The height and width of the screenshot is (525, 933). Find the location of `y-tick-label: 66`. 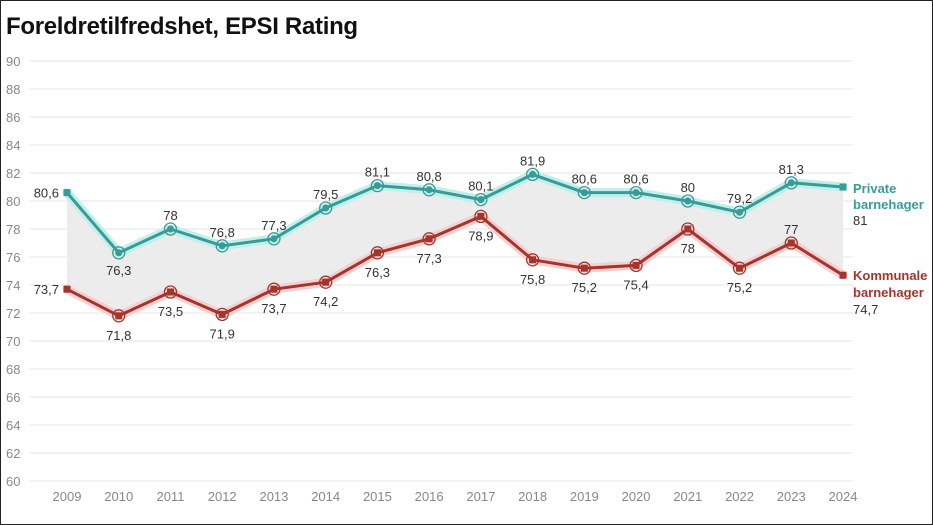

y-tick-label: 66 is located at coordinates (13, 397).